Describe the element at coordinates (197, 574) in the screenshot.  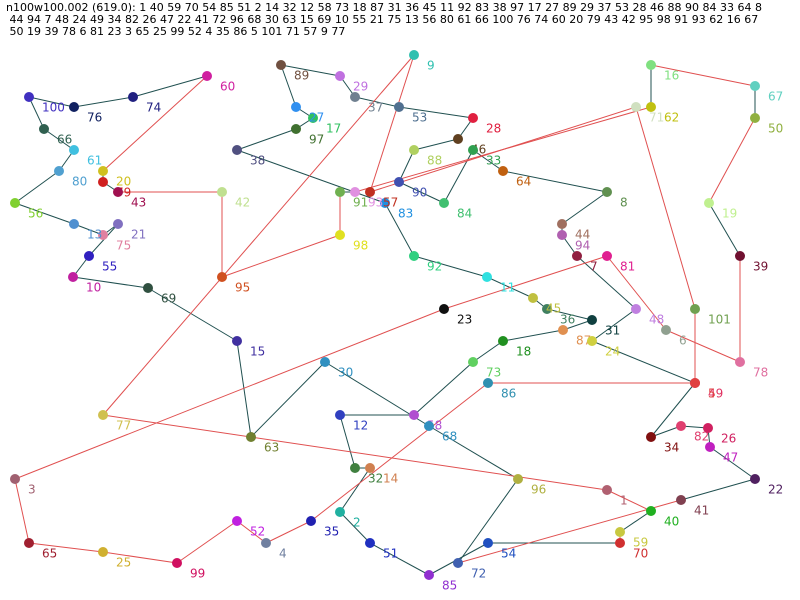
I see `node-label: 99` at that location.